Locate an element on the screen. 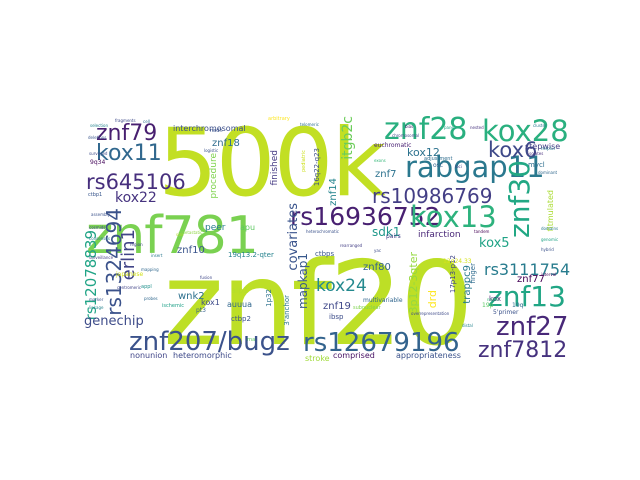 This screenshot has width=640, height=480. word-metastatic: metastatic is located at coordinates (192, 232).